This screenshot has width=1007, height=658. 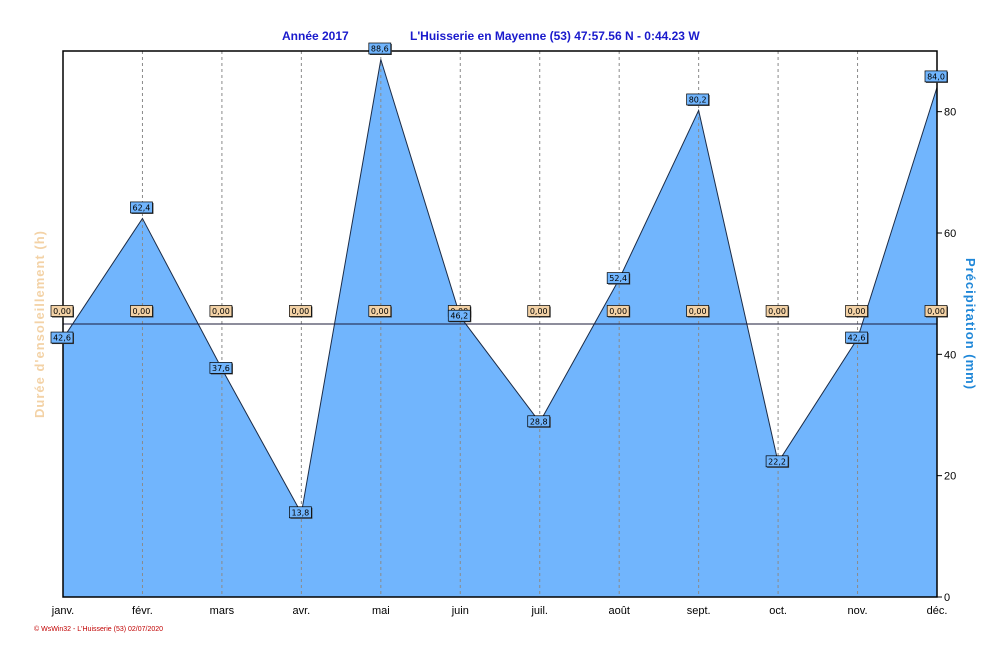 I want to click on y-axis-right-label: Précipitation (mm), so click(x=970, y=324).